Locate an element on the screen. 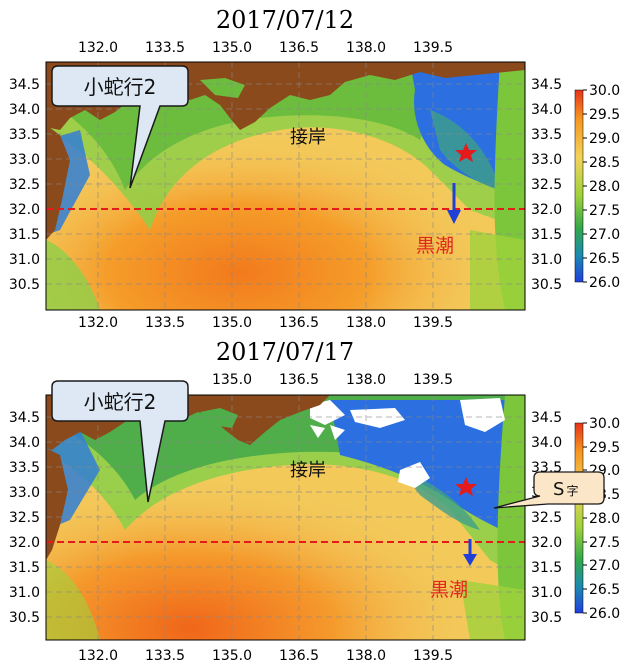  panel-2-x-ticks: 135.0 136.5 138.0 139.5 is located at coordinates (332, 380).